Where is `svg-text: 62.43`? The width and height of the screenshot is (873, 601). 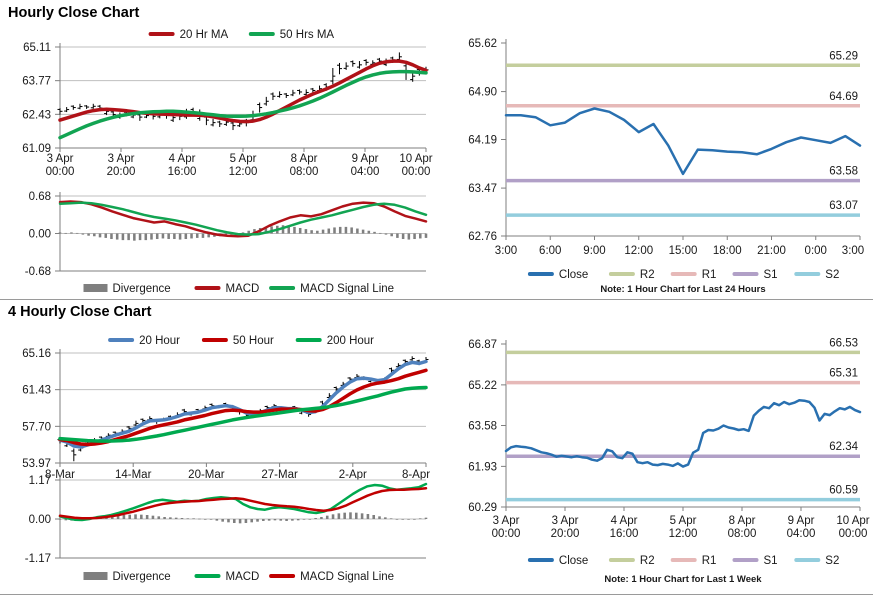
svg-text: 62.43 is located at coordinates (36, 115).